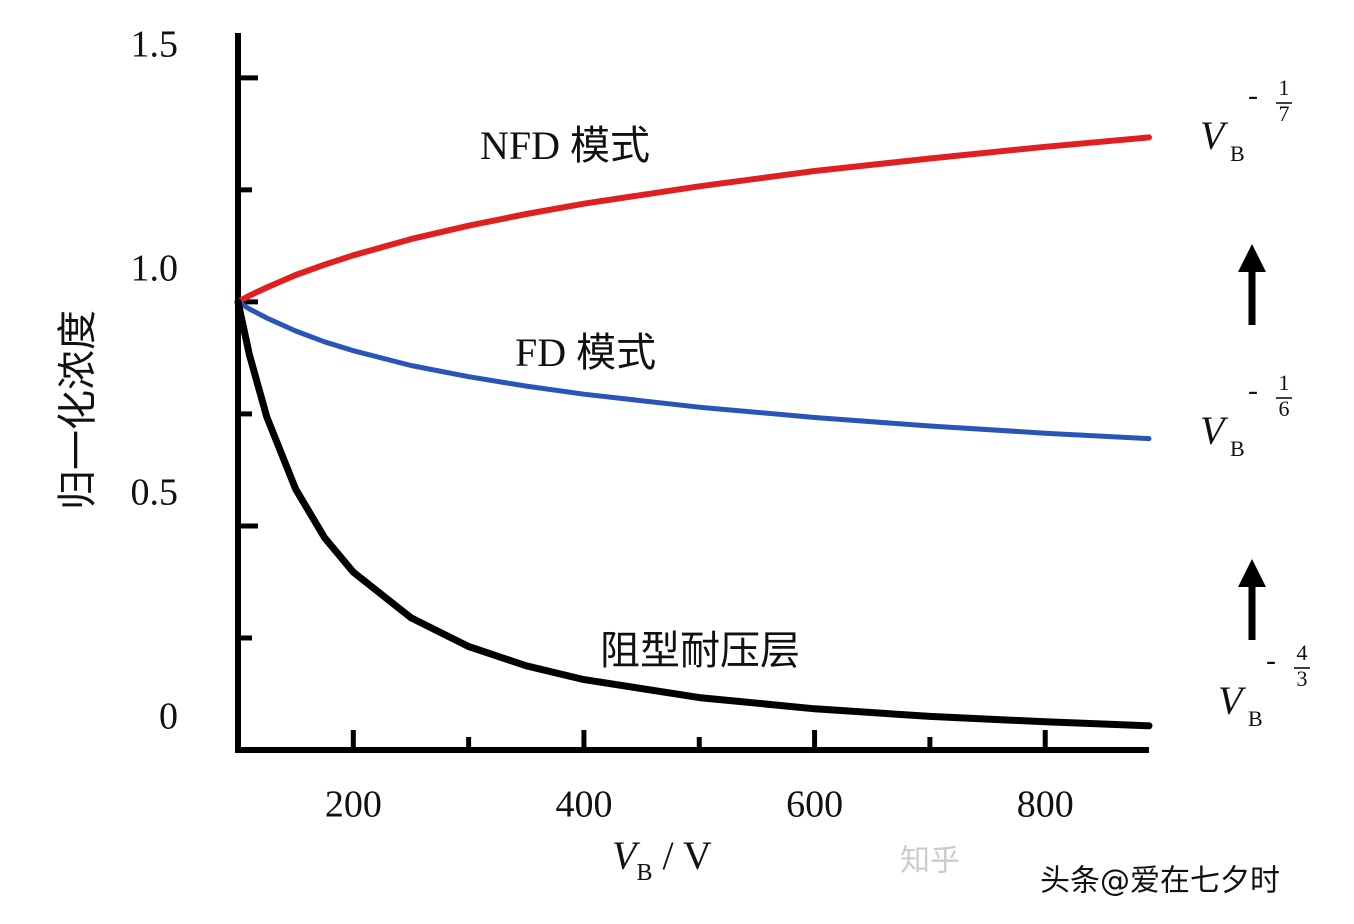 The width and height of the screenshot is (1354, 924). Describe the element at coordinates (168, 717) in the screenshot. I see `y-tick-label: 0` at that location.